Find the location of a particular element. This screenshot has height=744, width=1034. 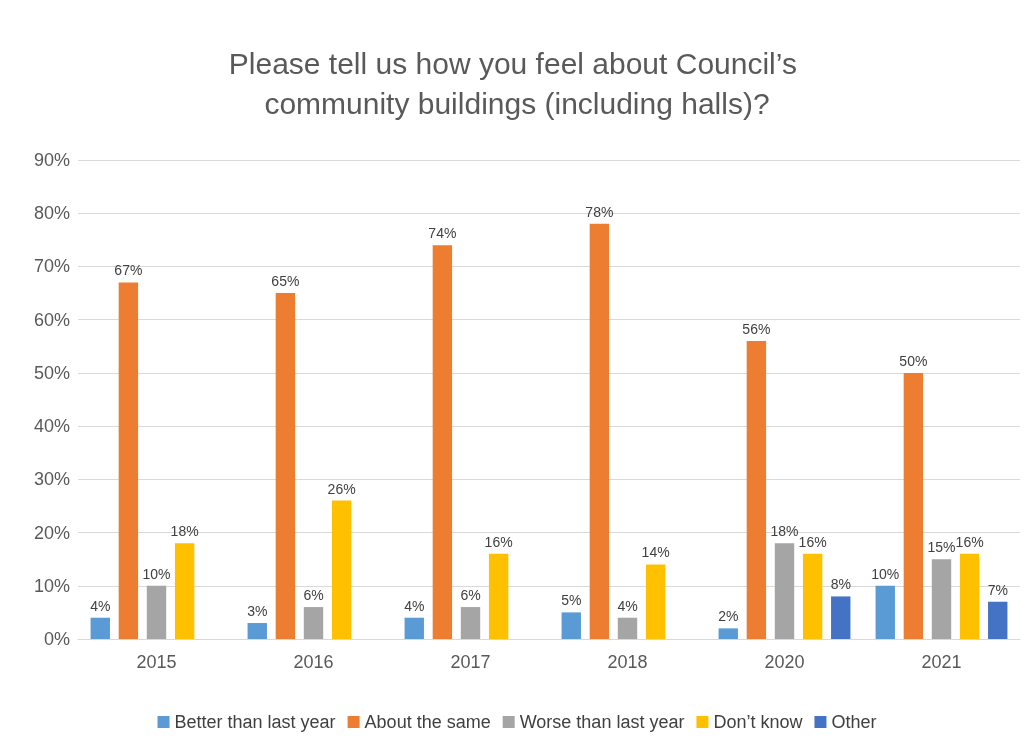

legend-label: Don’t know is located at coordinates (758, 722).